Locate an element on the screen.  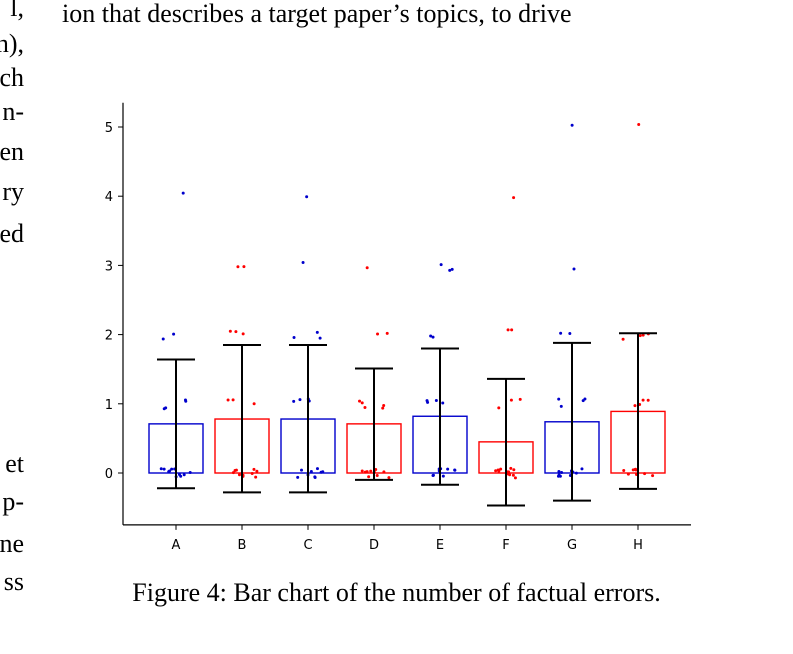
left-column-text-fragment: ss is located at coordinates (13, 581).